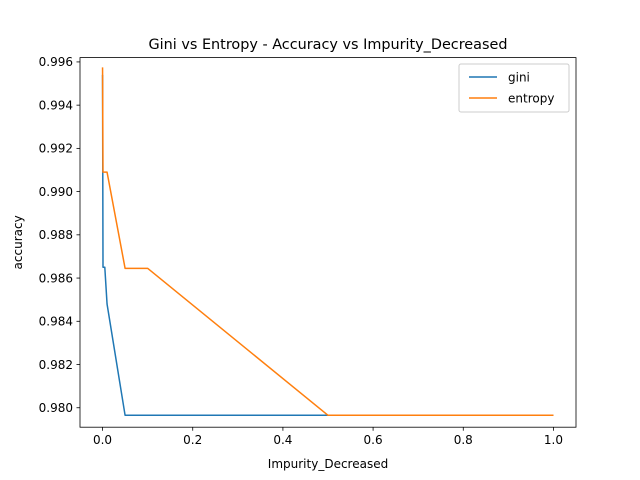 This screenshot has height=480, width=640. I want to click on y-tick-label: 0.986, so click(56, 278).